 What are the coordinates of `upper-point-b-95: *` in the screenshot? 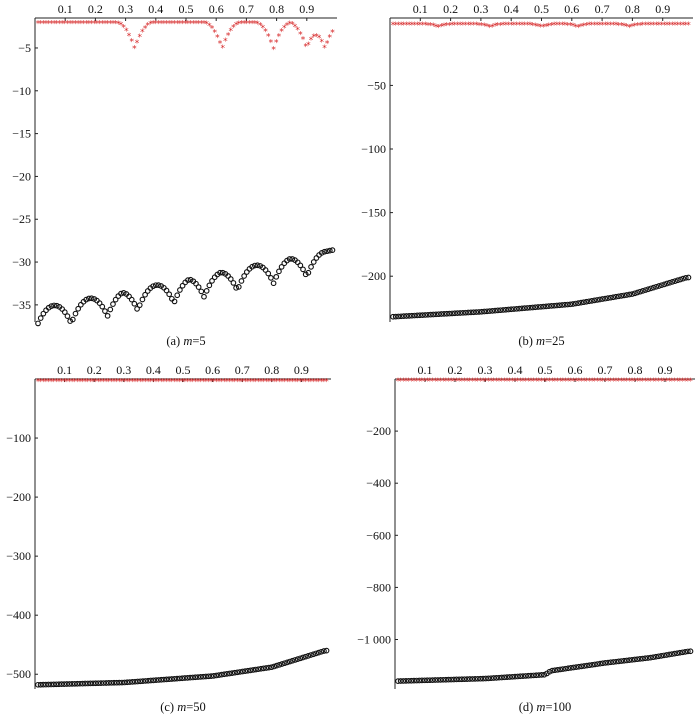 It's located at (648, 26).